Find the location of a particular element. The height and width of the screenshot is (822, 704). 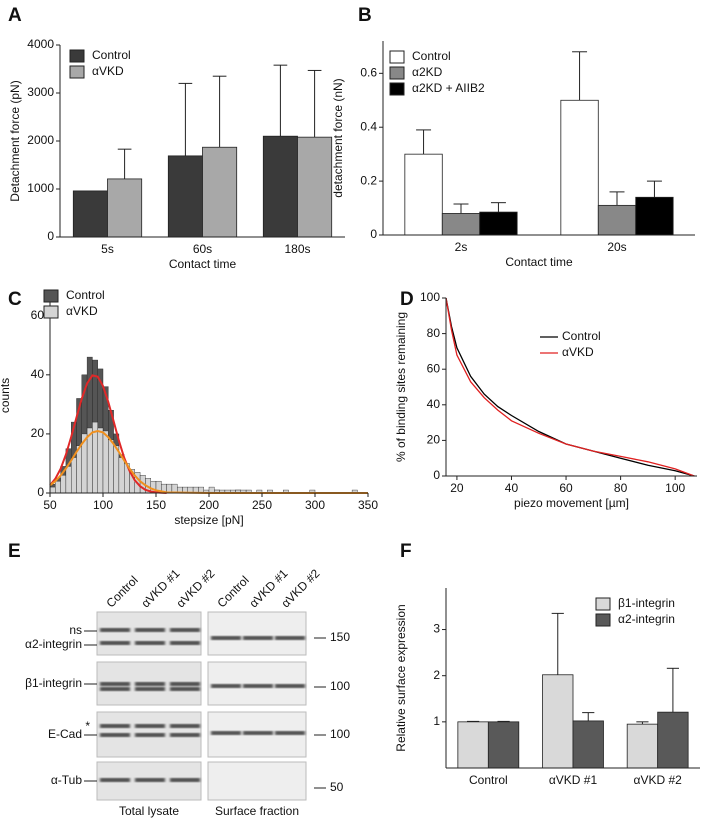

row-label: β1-integrin is located at coordinates (53, 683).